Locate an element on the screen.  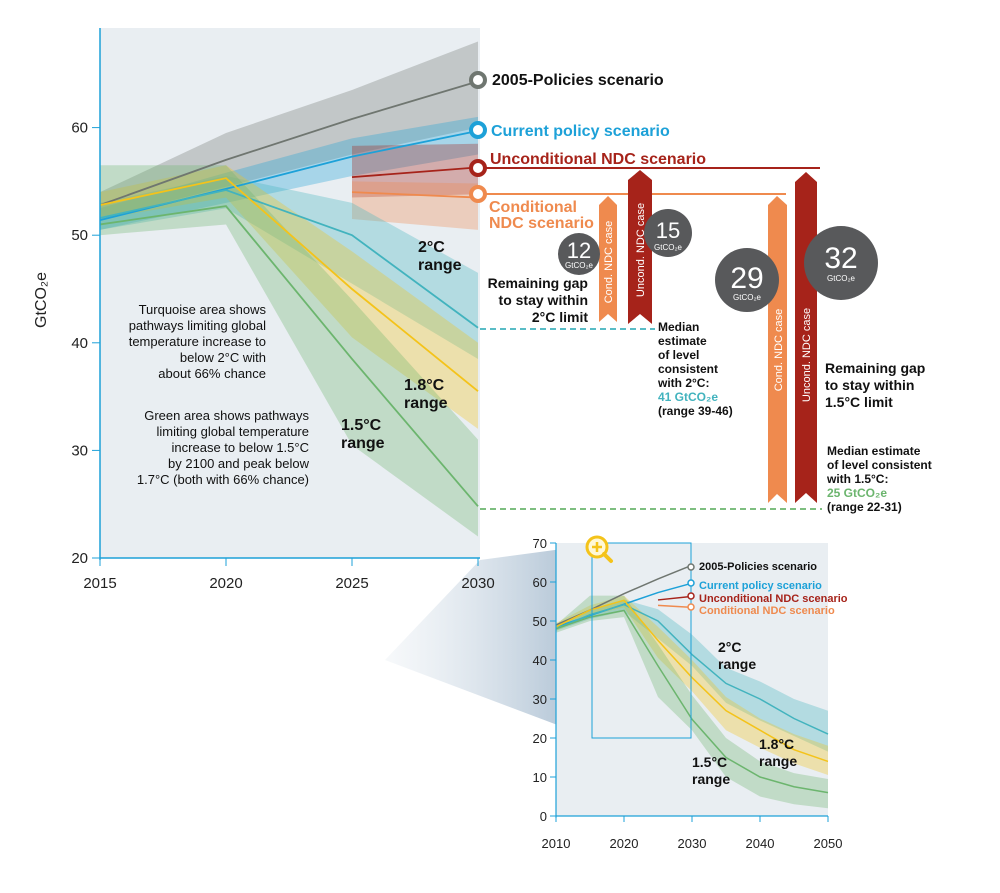
inset-x-tick-label: 2030 is located at coordinates (692, 843).